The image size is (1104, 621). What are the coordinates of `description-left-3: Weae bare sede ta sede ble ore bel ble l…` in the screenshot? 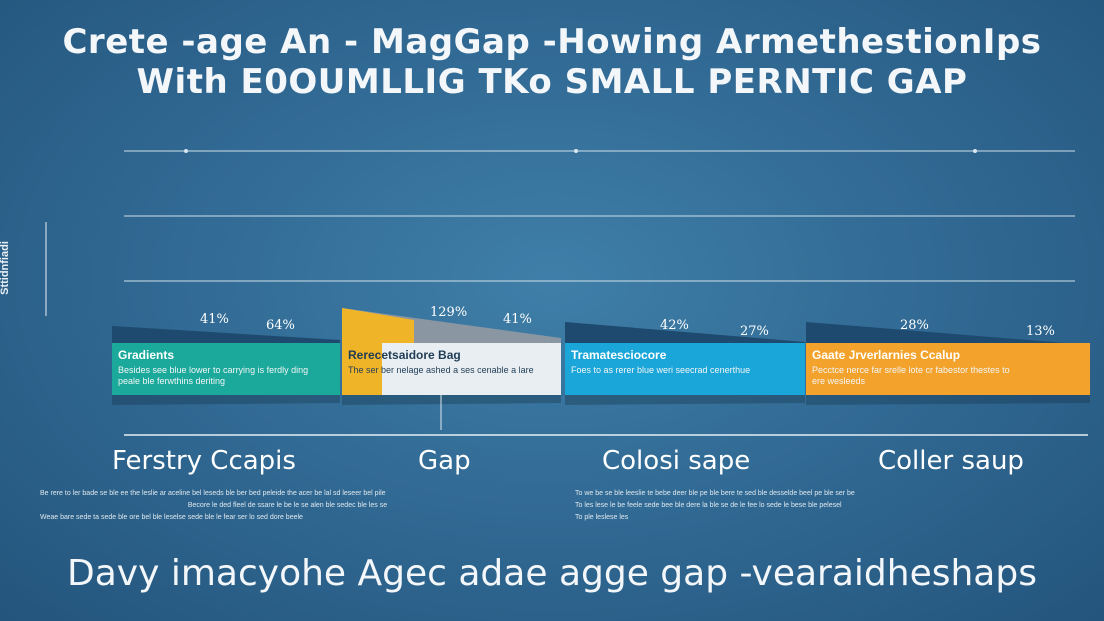 It's located at (171, 517).